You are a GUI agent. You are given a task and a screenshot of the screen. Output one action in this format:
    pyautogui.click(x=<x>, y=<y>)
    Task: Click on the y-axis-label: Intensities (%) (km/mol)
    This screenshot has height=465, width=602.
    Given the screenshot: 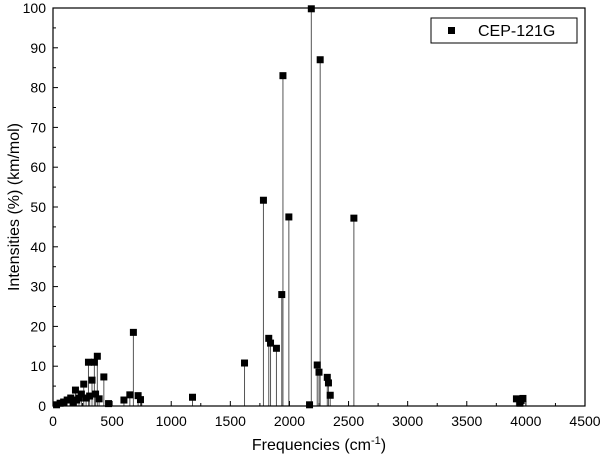 What is the action you would take?
    pyautogui.click(x=14, y=207)
    